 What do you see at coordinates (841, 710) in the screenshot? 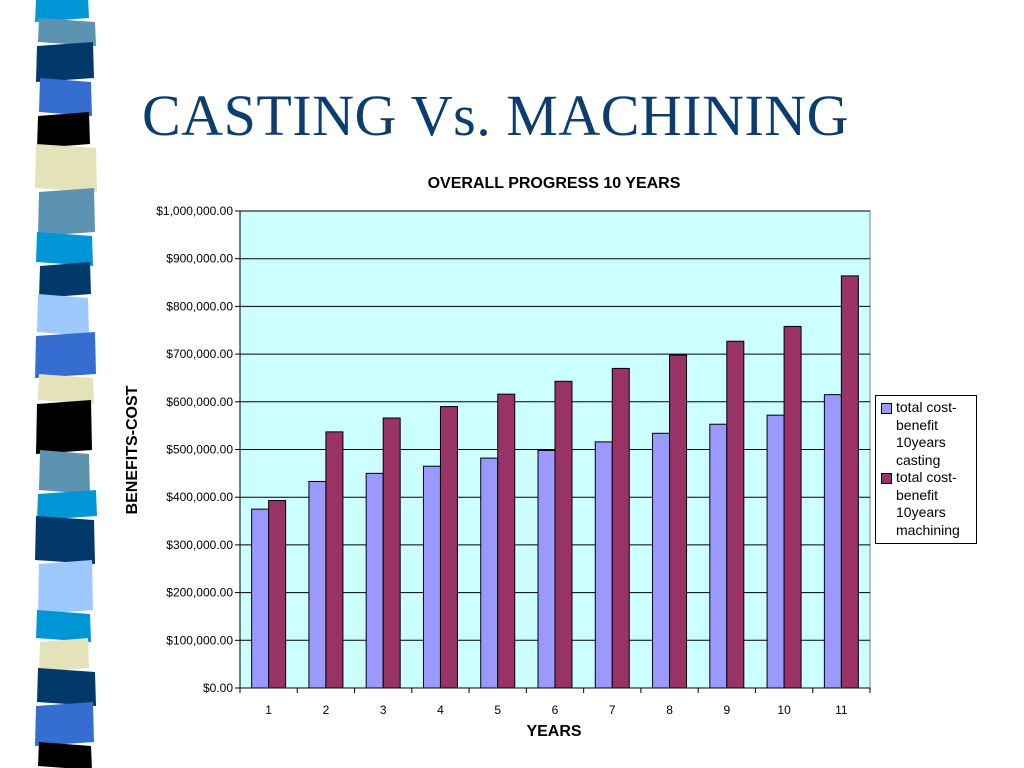
I see `x-tick-label: 11` at bounding box center [841, 710].